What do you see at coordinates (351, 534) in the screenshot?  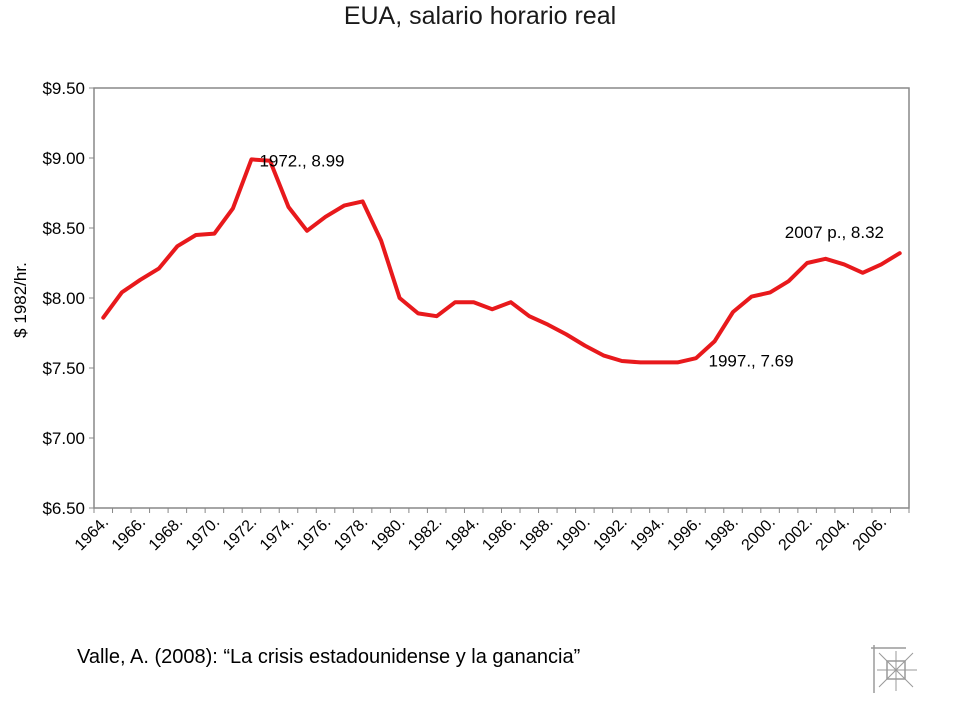 I see `x-tick-label: 1978.` at bounding box center [351, 534].